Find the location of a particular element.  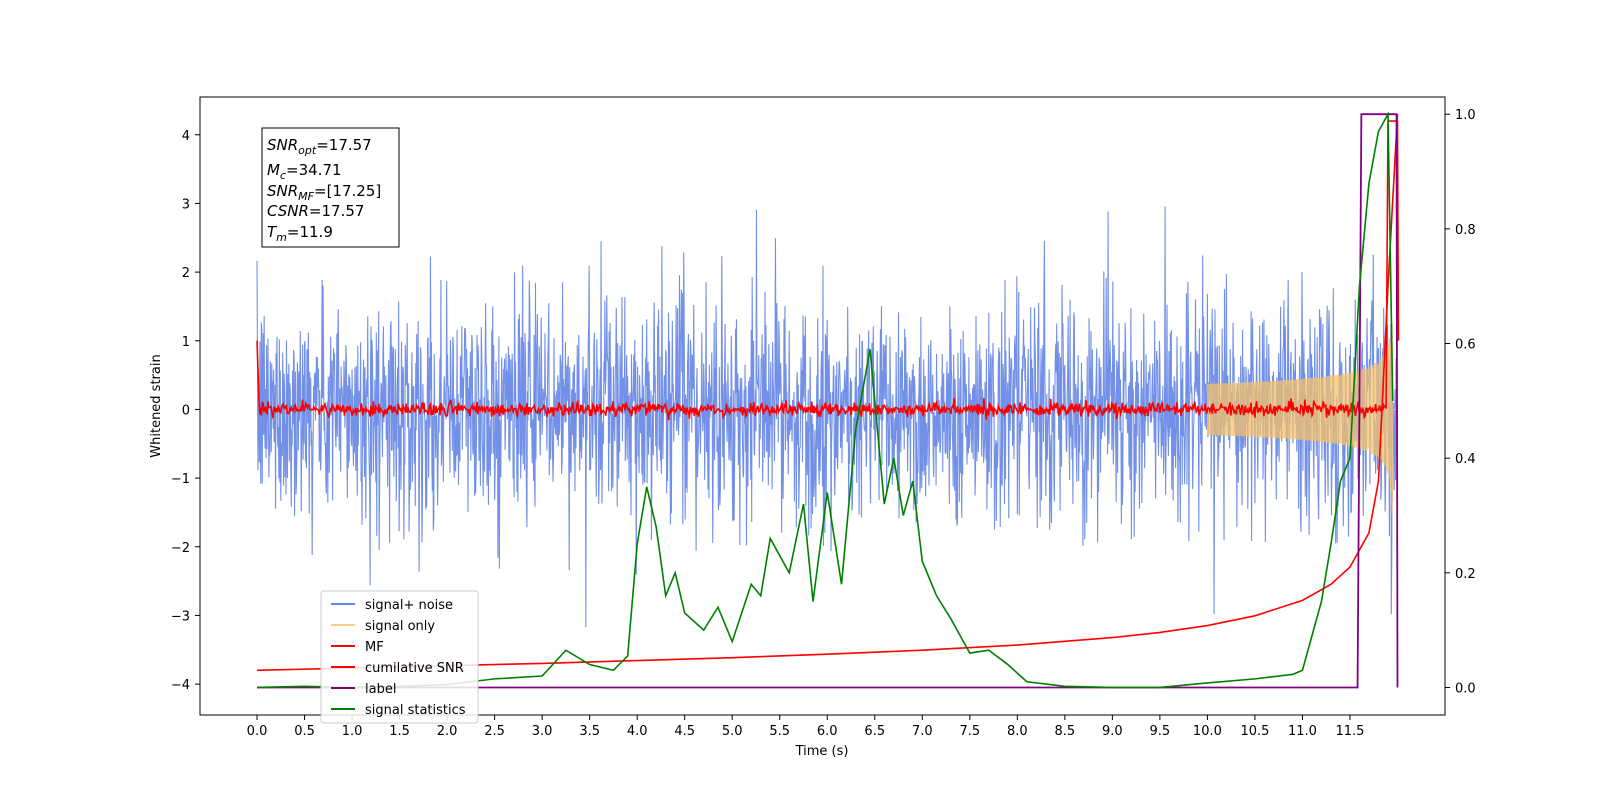

y-axis-label: Whitened strain is located at coordinates (156, 405).